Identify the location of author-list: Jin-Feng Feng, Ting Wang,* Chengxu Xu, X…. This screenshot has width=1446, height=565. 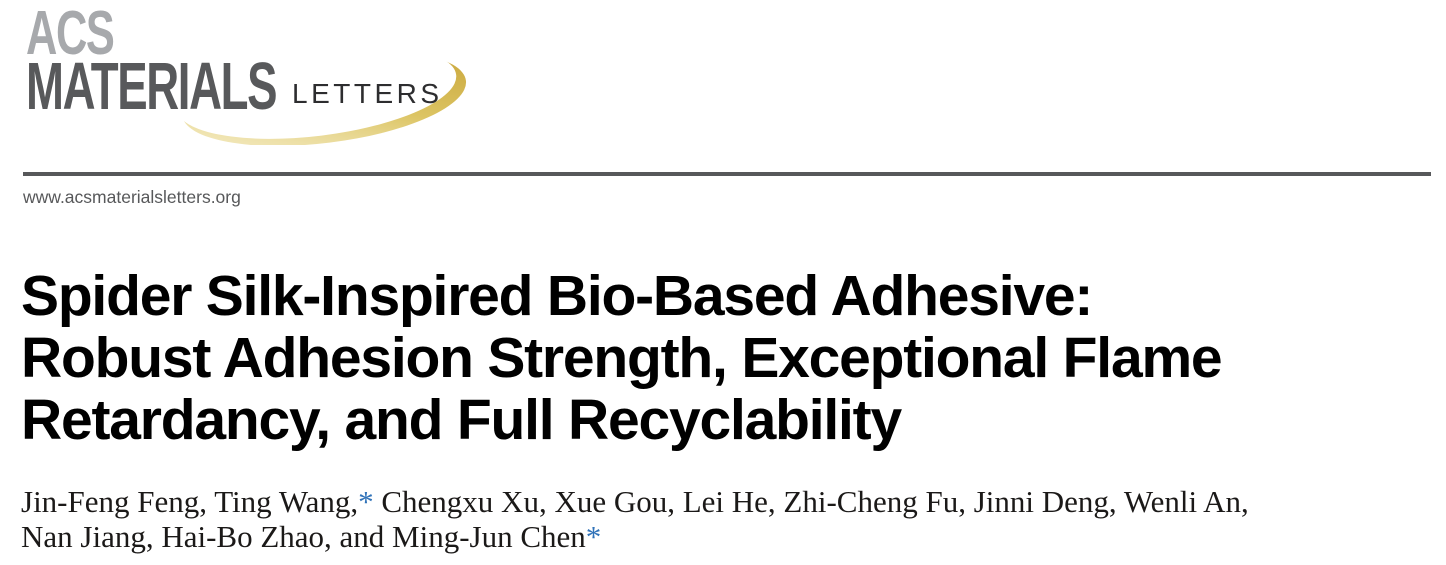
(731, 519).